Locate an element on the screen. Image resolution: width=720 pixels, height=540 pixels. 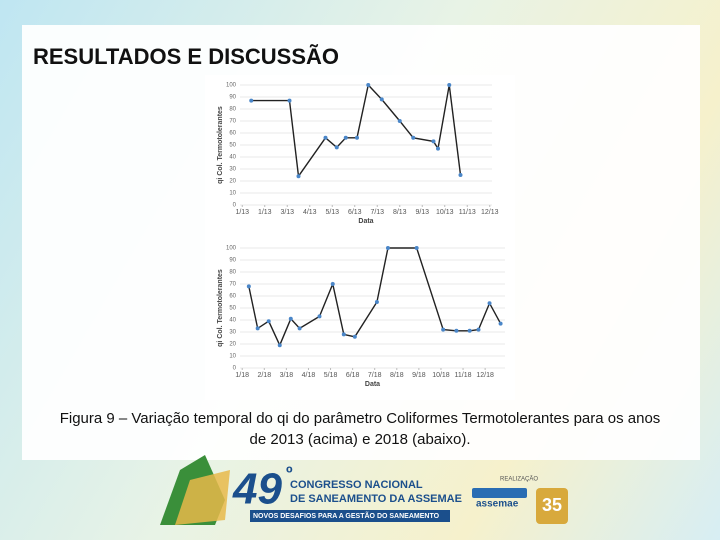
x-tick-label: 2/18 is located at coordinates (264, 375).